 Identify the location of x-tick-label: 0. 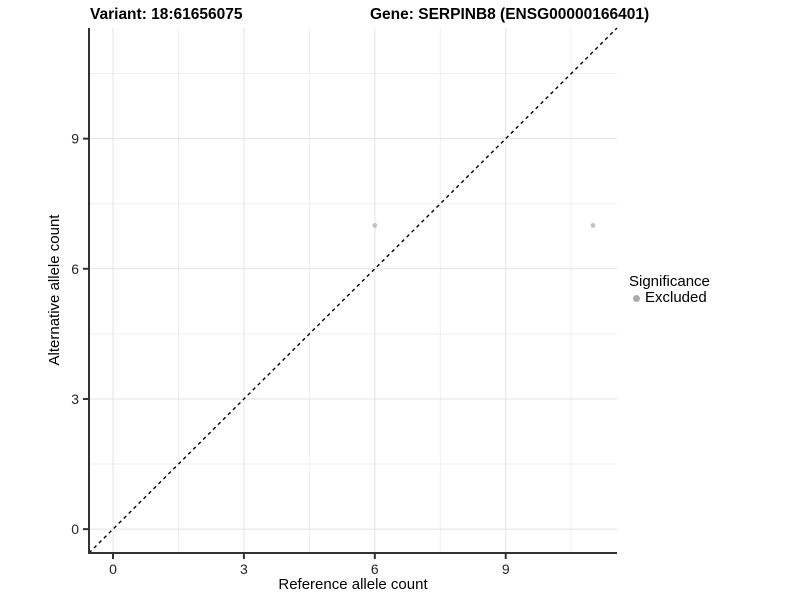
(113, 569).